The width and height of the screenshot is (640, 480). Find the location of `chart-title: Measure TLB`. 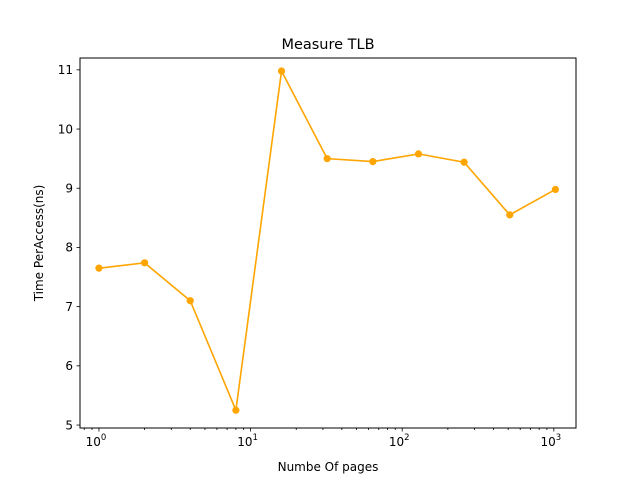

chart-title: Measure TLB is located at coordinates (327, 45).